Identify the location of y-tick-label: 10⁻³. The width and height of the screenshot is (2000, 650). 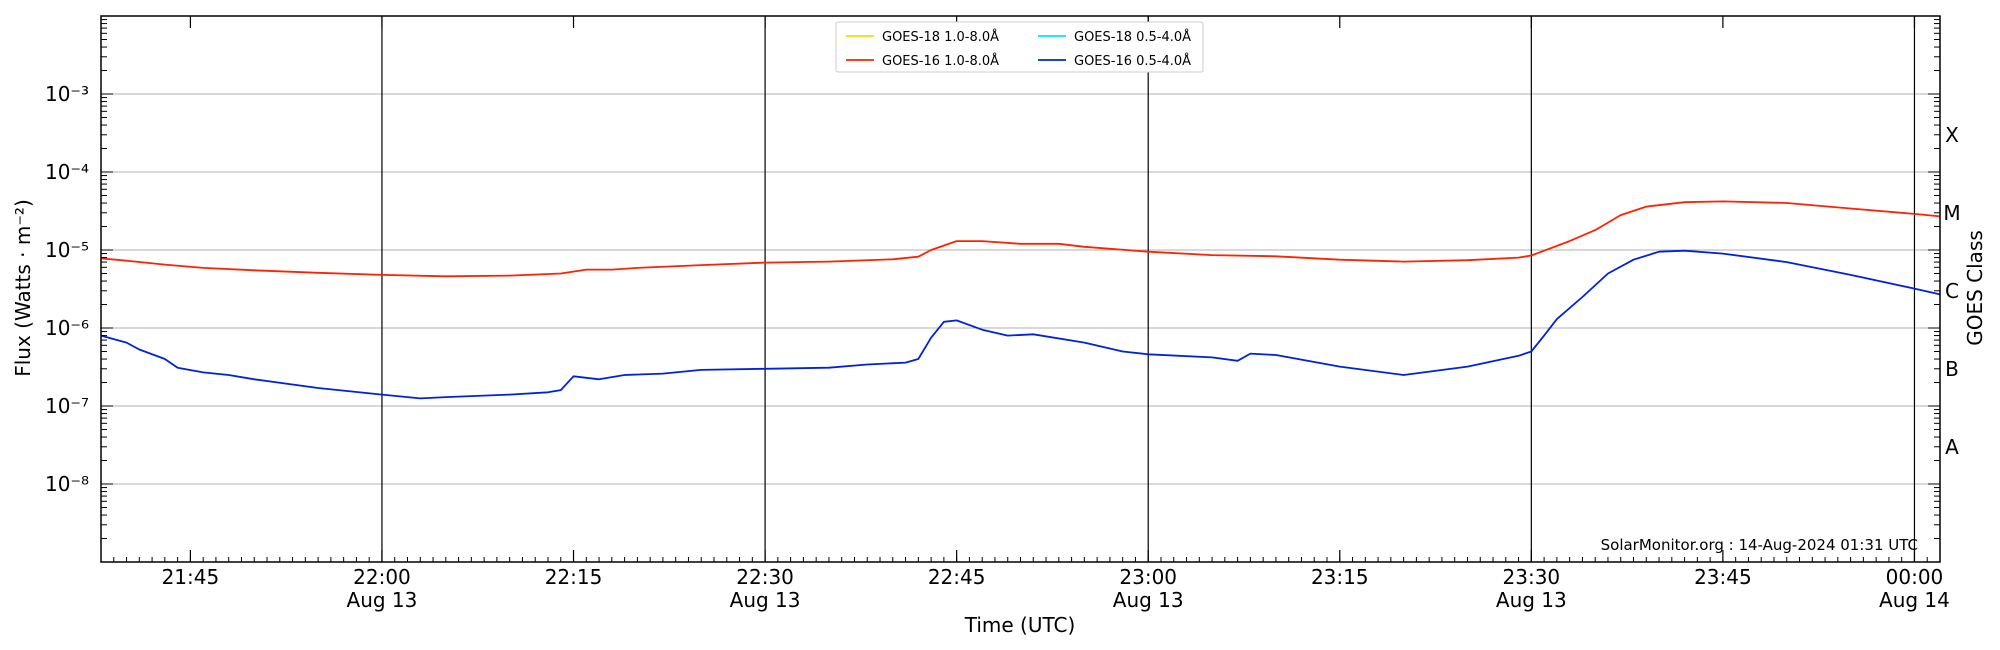
(67, 94).